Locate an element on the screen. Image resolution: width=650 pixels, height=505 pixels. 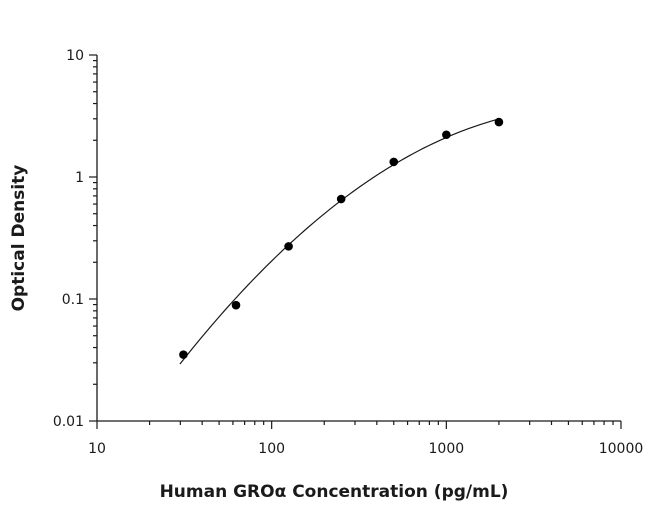
x-tick-label: 10 is located at coordinates (97, 449).